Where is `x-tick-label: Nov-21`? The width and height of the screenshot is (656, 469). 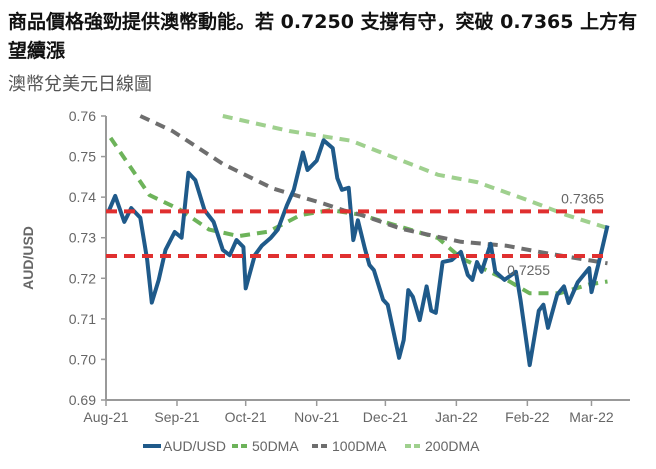 x-tick-label: Nov-21 is located at coordinates (316, 417).